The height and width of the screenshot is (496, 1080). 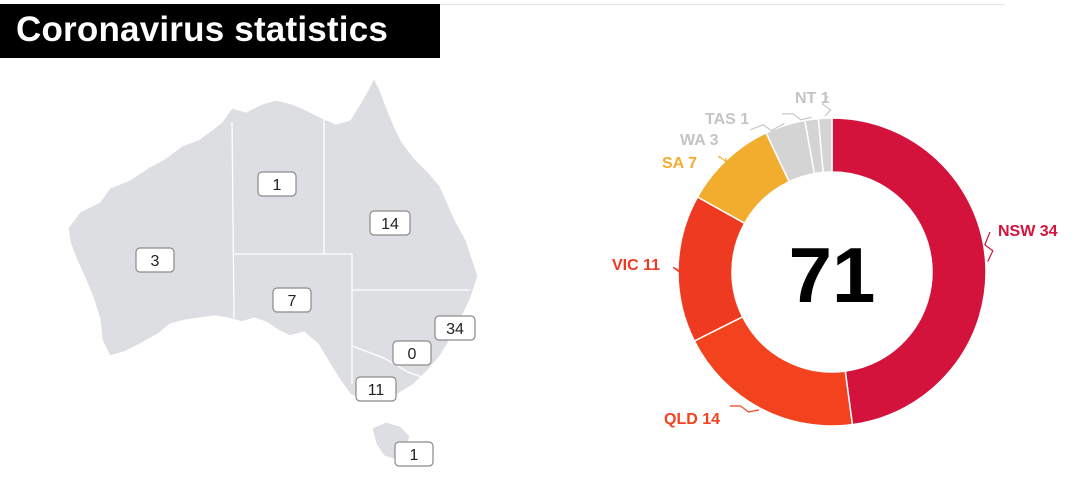 I want to click on leader-nsw, so click(x=989, y=246).